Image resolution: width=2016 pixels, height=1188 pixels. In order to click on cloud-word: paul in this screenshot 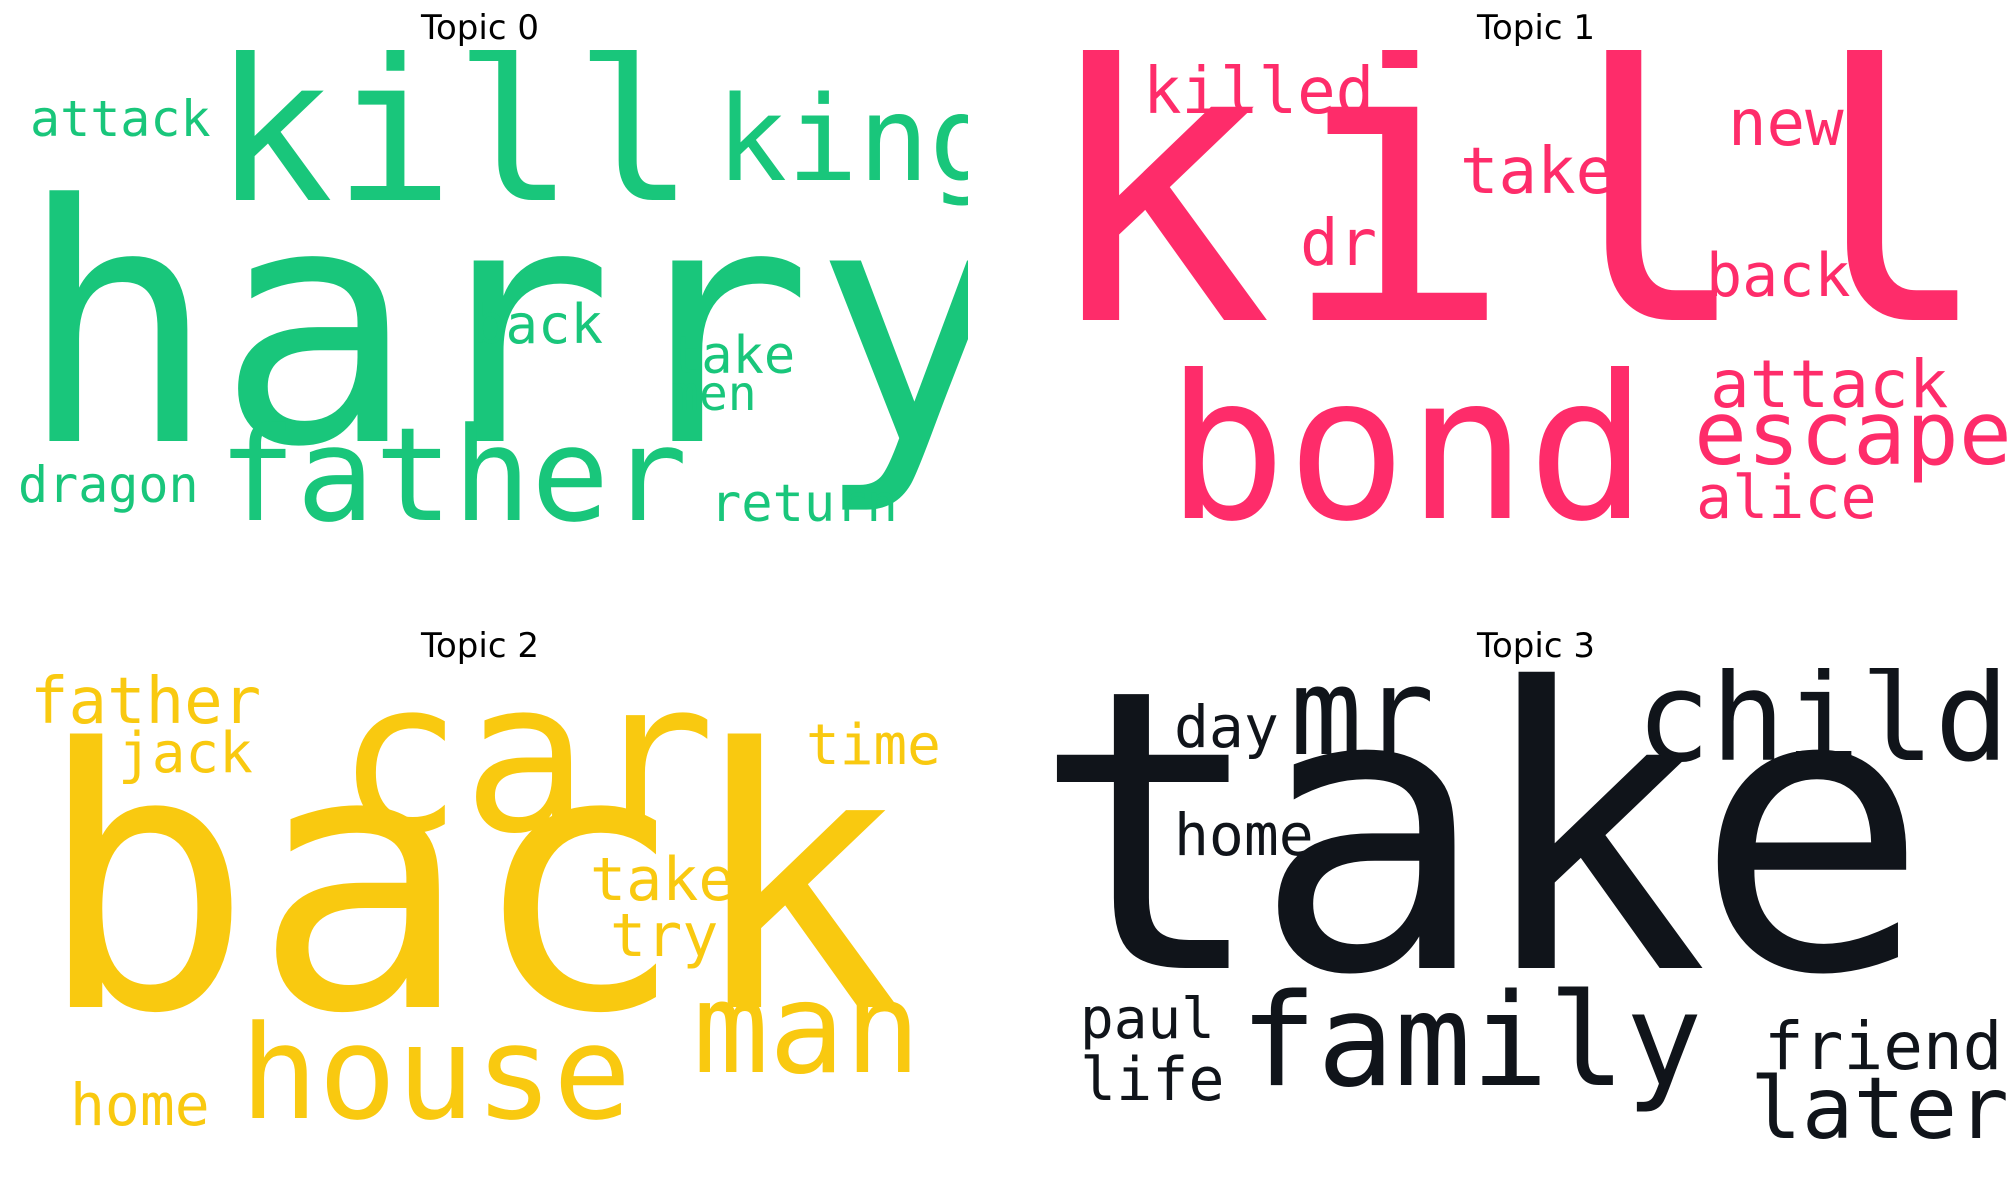, I will do `click(1147, 1019)`.